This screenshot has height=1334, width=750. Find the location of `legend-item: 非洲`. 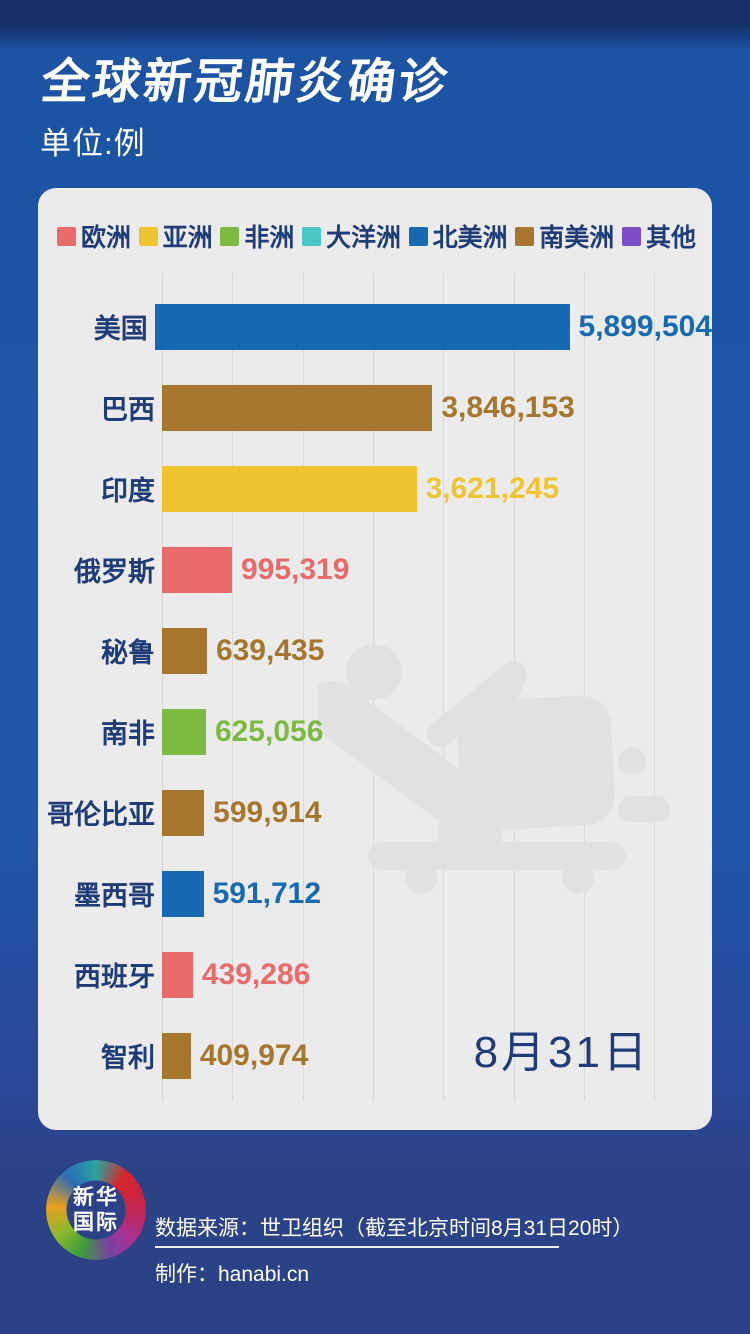

legend-item: 非洲 is located at coordinates (257, 236).